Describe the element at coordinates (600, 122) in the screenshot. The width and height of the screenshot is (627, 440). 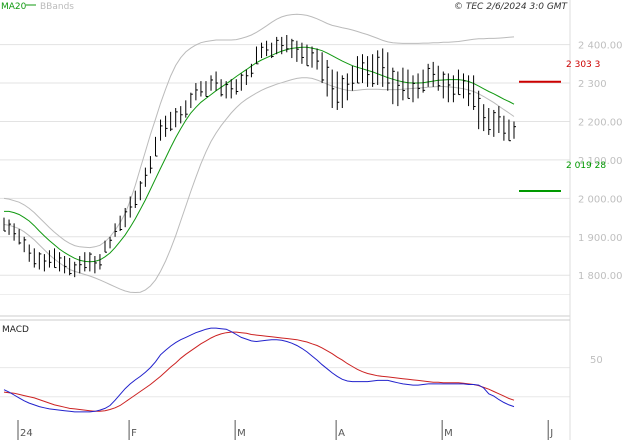
I see `price-tick-label: 2 200.00` at that location.